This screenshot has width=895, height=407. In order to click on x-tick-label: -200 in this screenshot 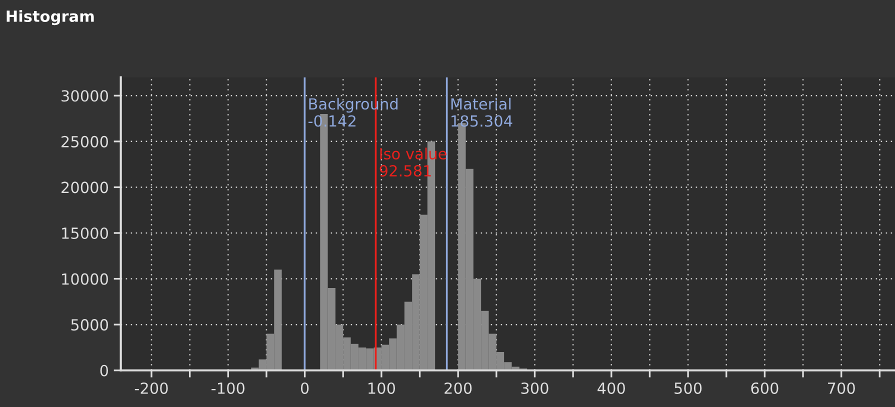, I will do `click(151, 388)`.